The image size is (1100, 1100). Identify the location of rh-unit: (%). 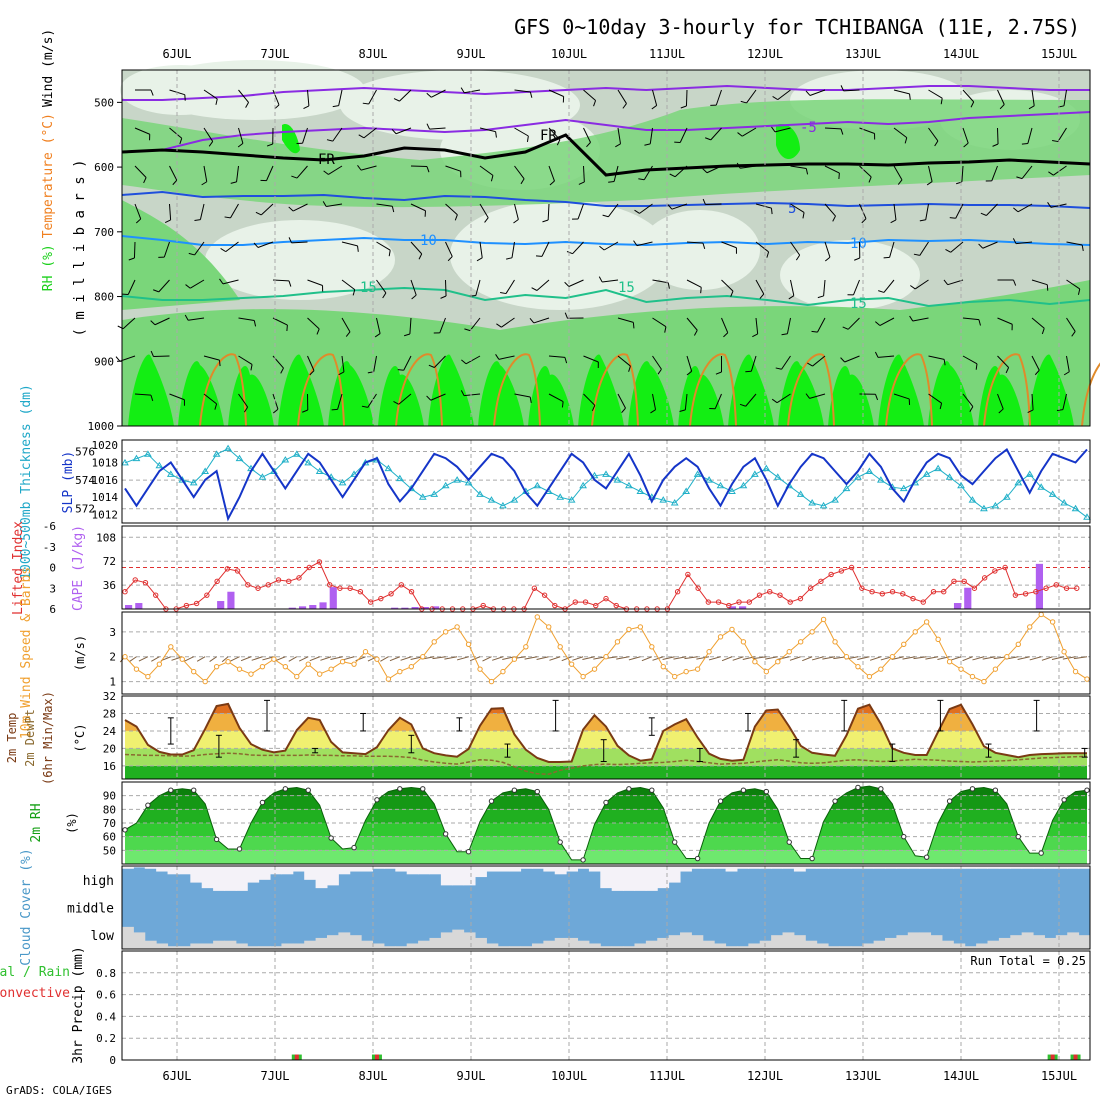
(72, 823).